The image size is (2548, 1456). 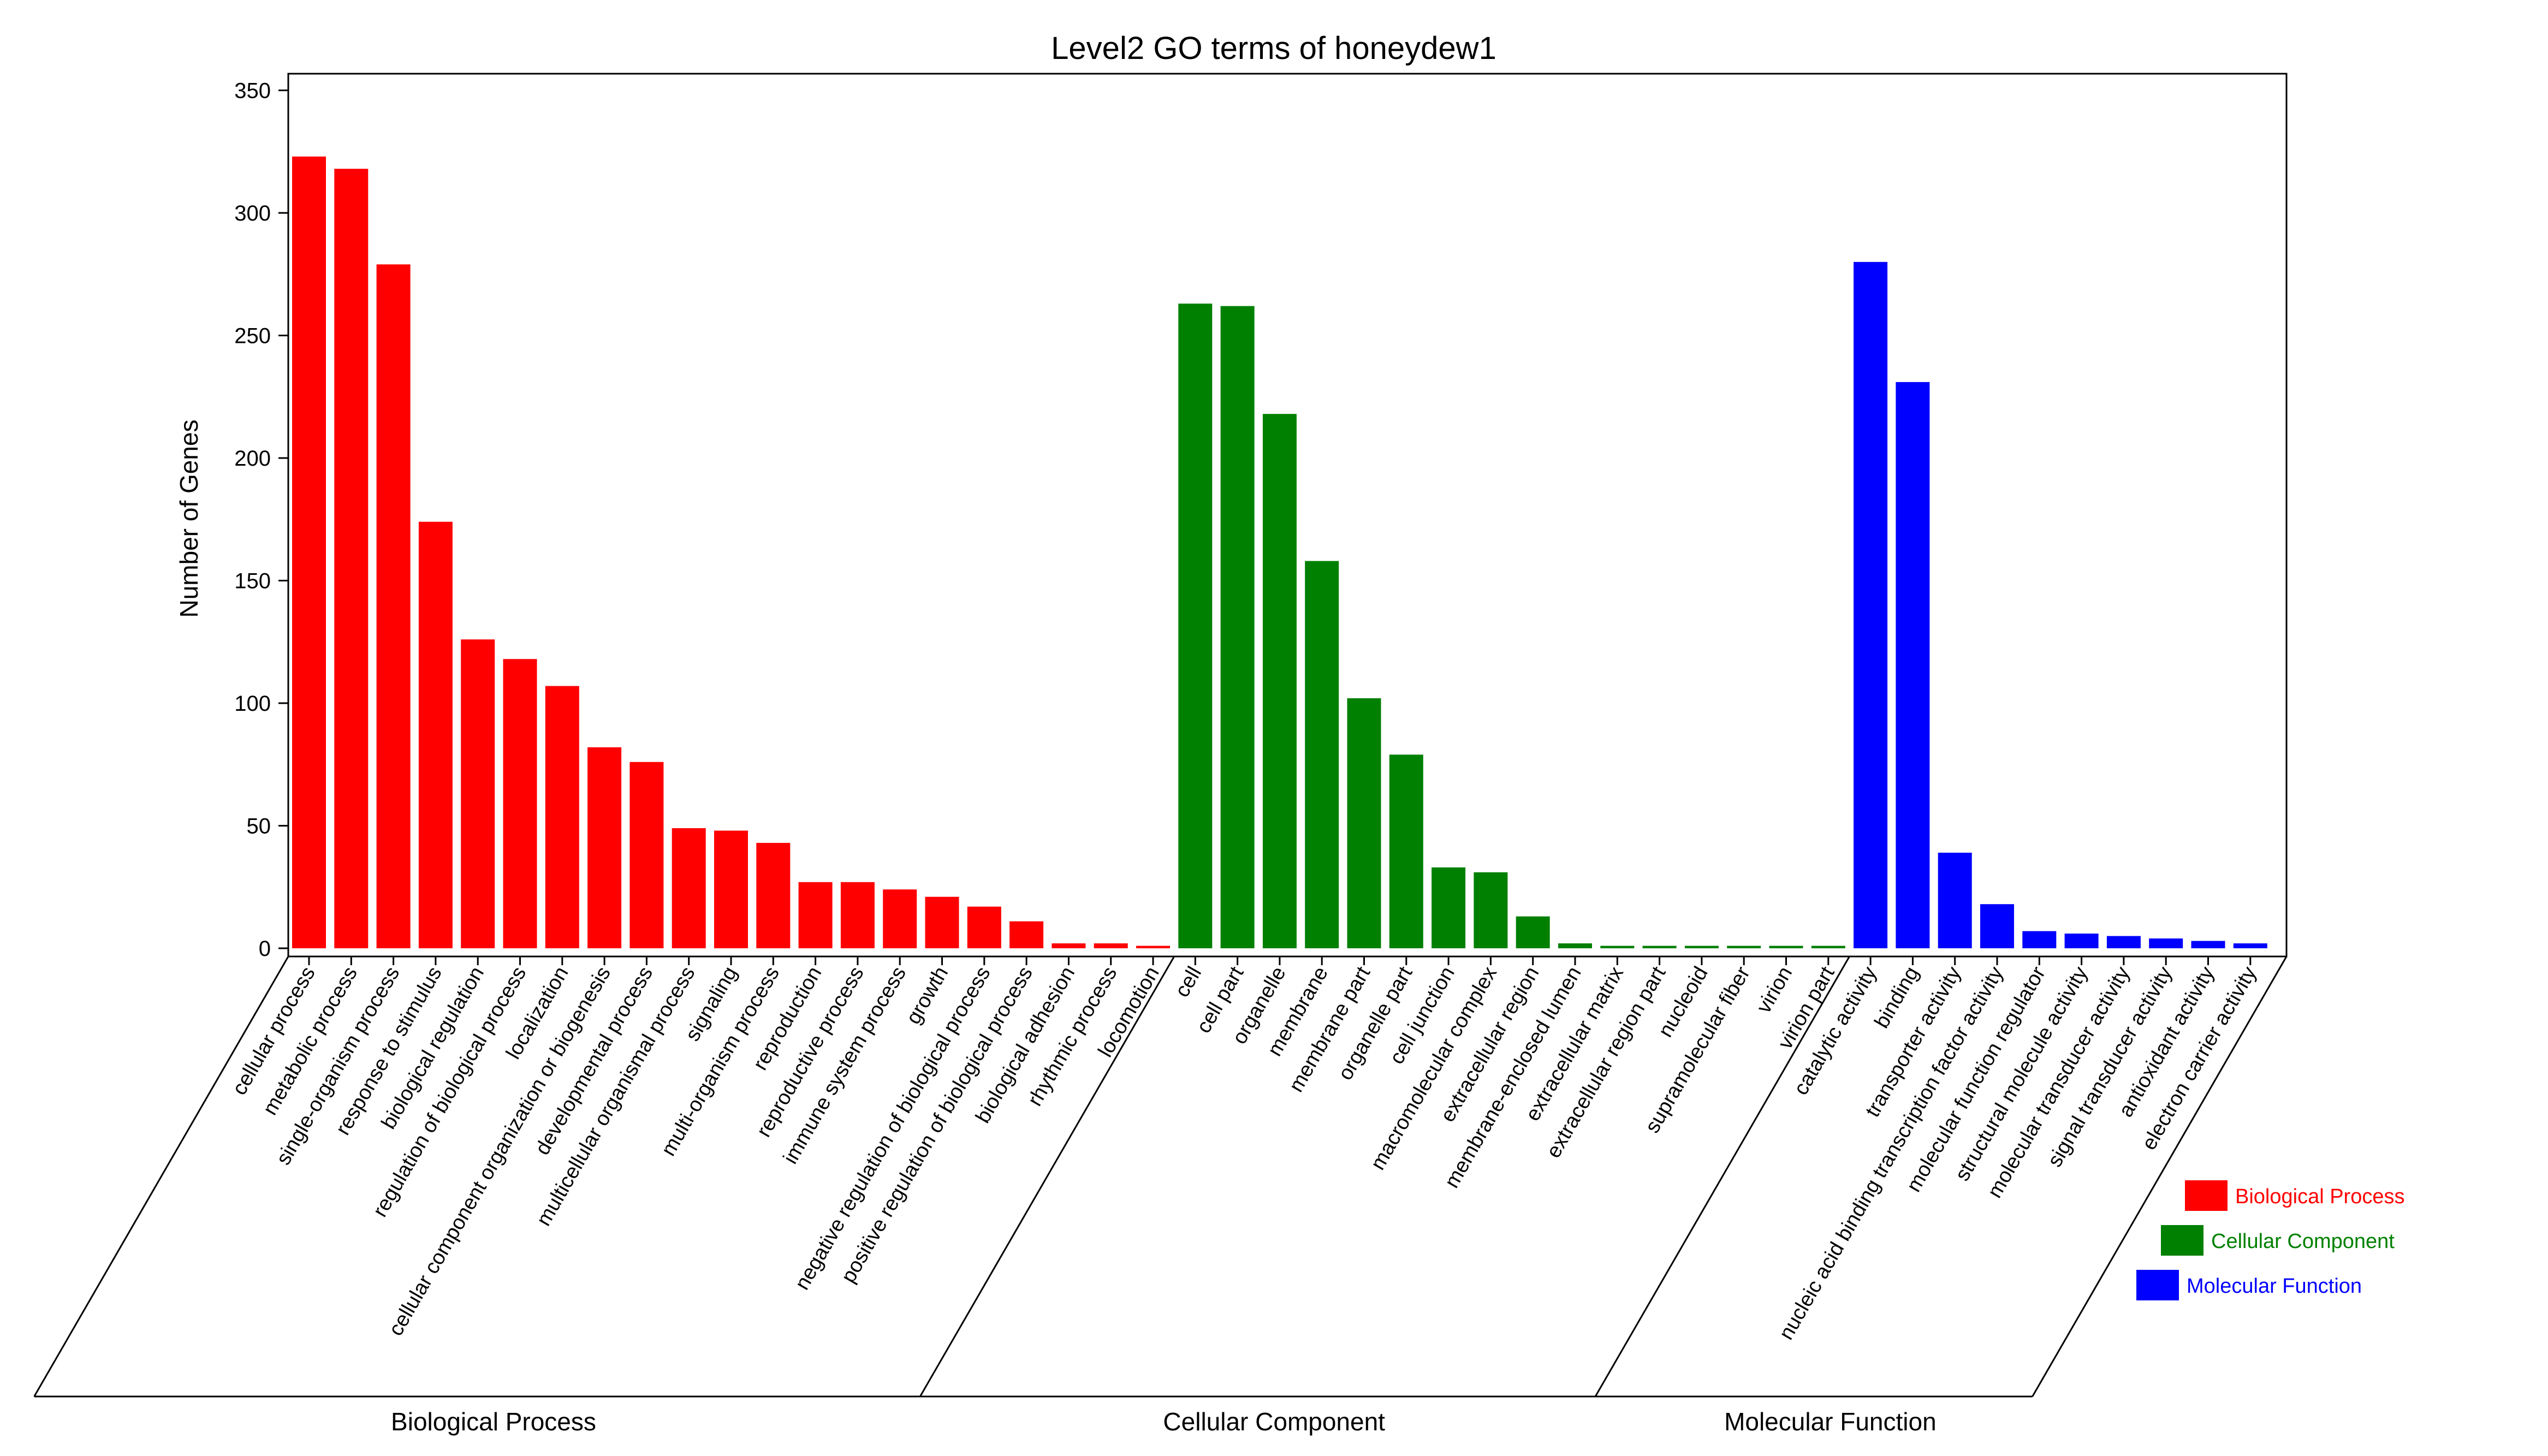 I want to click on y-tick-label: 150, so click(x=252, y=581).